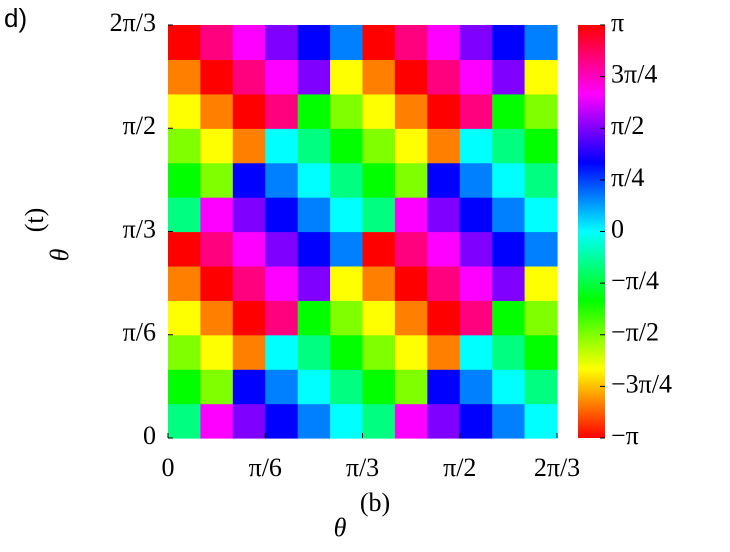 This screenshot has width=730, height=552. What do you see at coordinates (265, 467) in the screenshot?
I see `x-tick-label: π/6` at bounding box center [265, 467].